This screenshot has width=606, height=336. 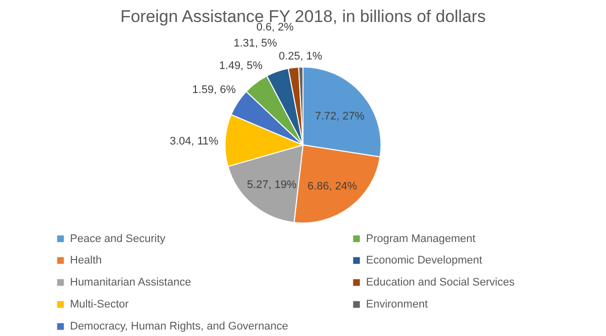 I want to click on legend-label: Democracy, Human Rights, and Governance, so click(x=179, y=326).